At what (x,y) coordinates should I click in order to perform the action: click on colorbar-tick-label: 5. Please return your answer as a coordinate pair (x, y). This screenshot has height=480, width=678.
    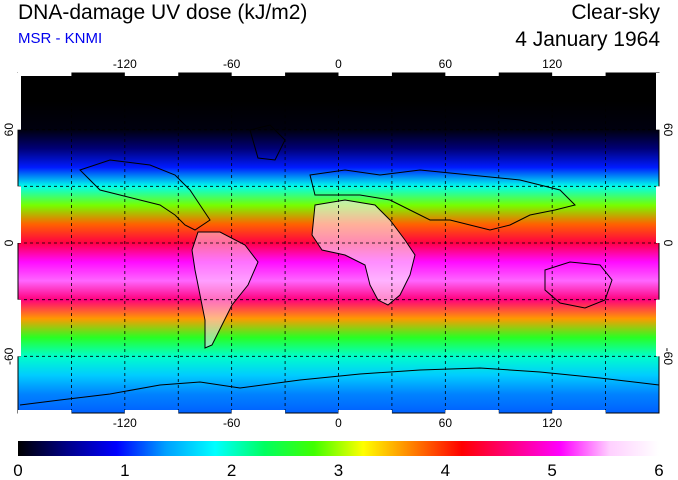
    Looking at the image, I should click on (551, 470).